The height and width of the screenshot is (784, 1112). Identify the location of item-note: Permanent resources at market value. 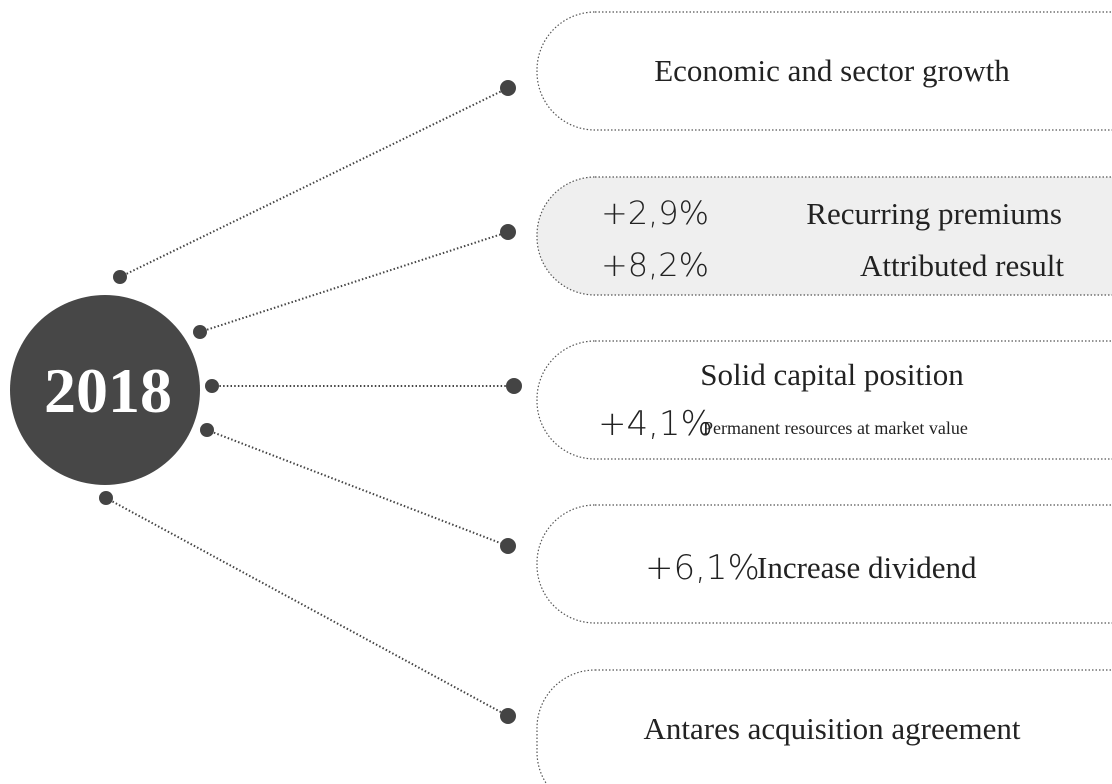
(835, 428).